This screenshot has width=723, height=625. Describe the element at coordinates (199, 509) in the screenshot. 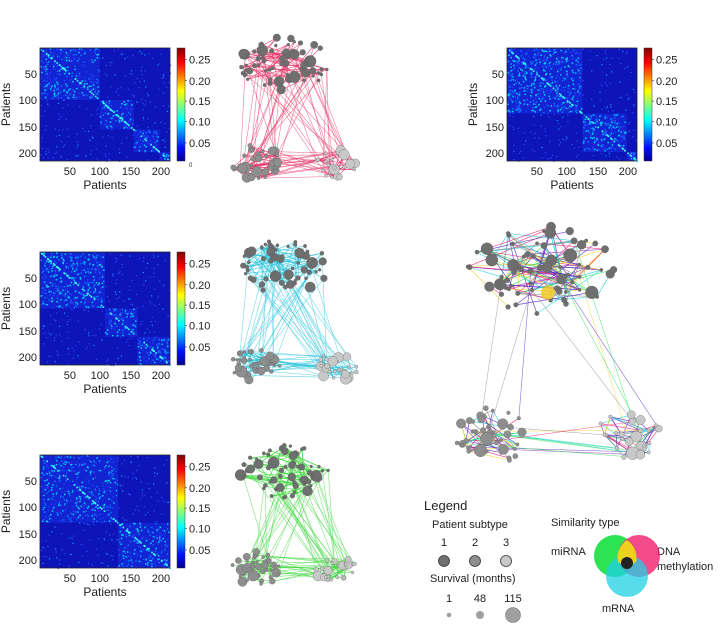

I see `colorbar-tick-label: 0.15` at that location.